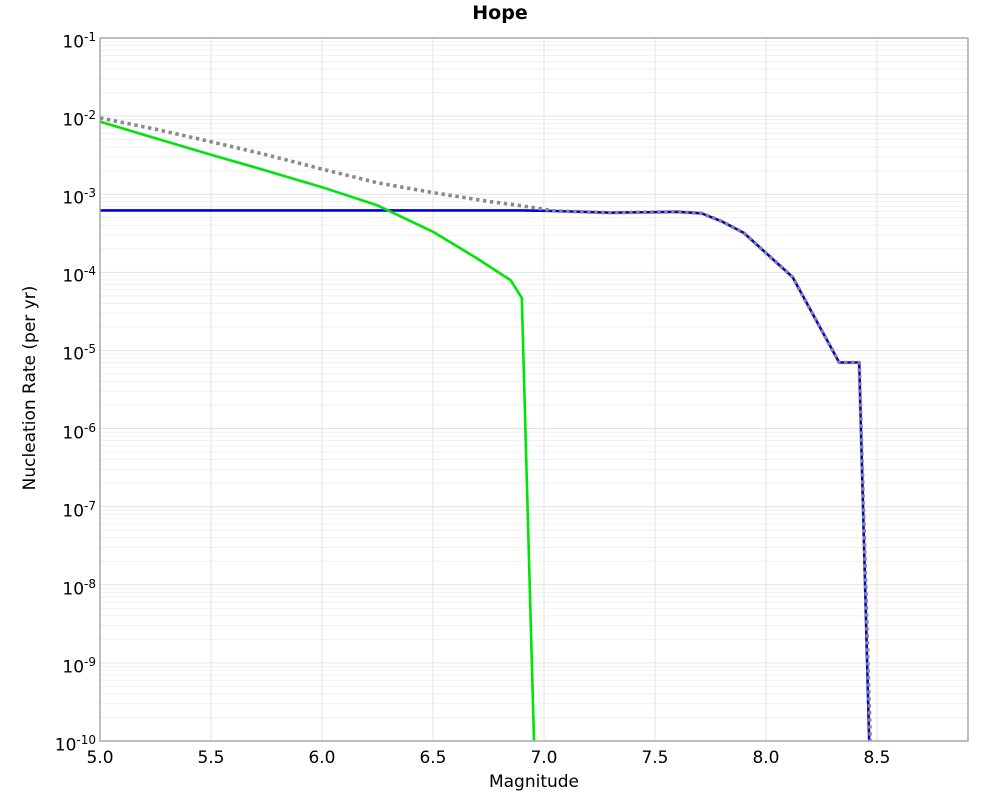  I want to click on x-tick-label: 7.5, so click(655, 758).